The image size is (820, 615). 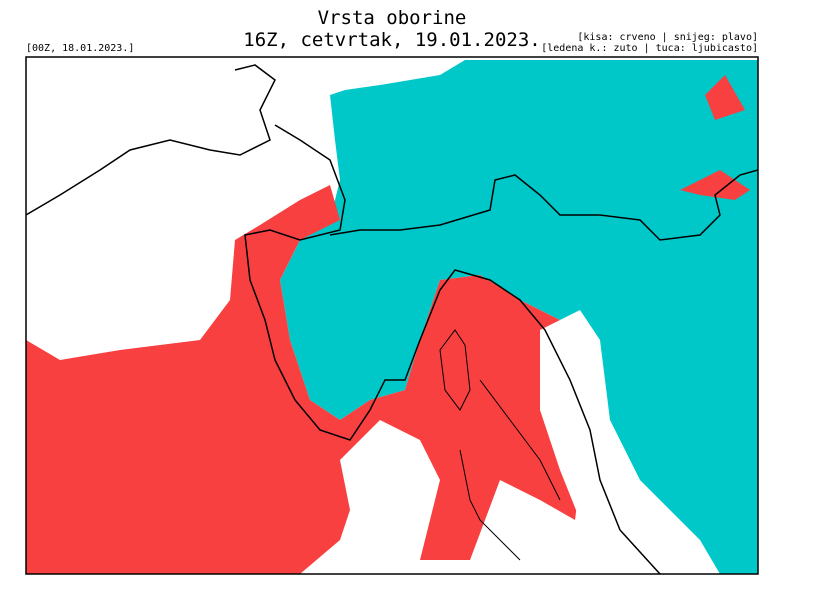 I want to click on title: Vrsta oborine, so click(x=392, y=18).